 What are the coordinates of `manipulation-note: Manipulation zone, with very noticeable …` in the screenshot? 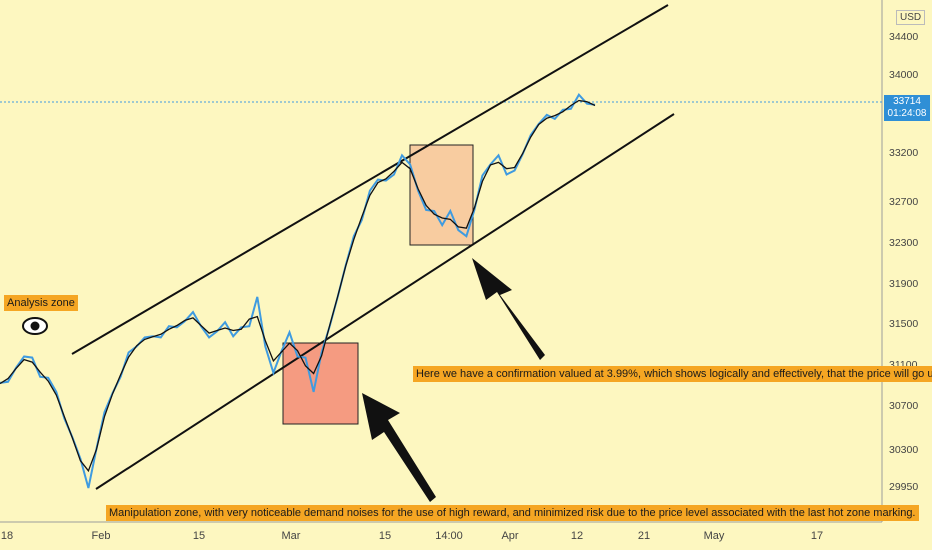 It's located at (512, 513).